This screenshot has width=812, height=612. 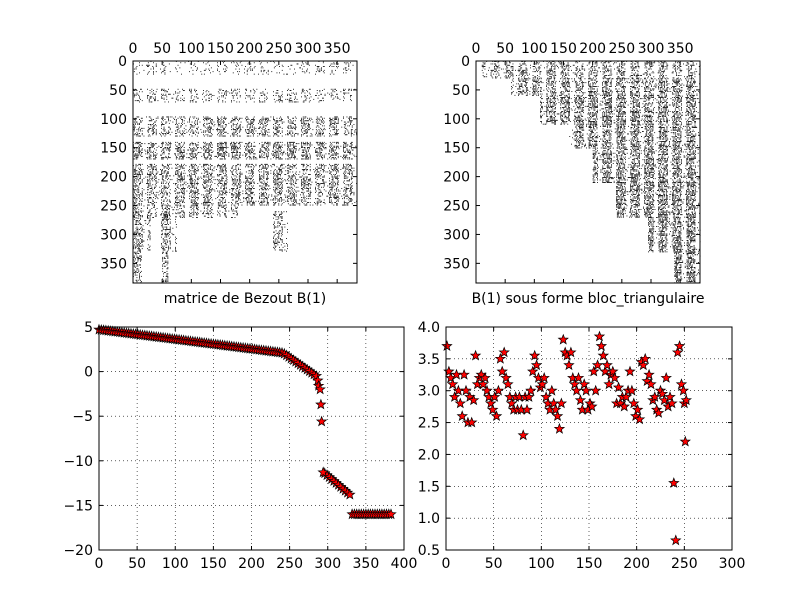 I want to click on x-tick-label: 150, so click(x=220, y=49).